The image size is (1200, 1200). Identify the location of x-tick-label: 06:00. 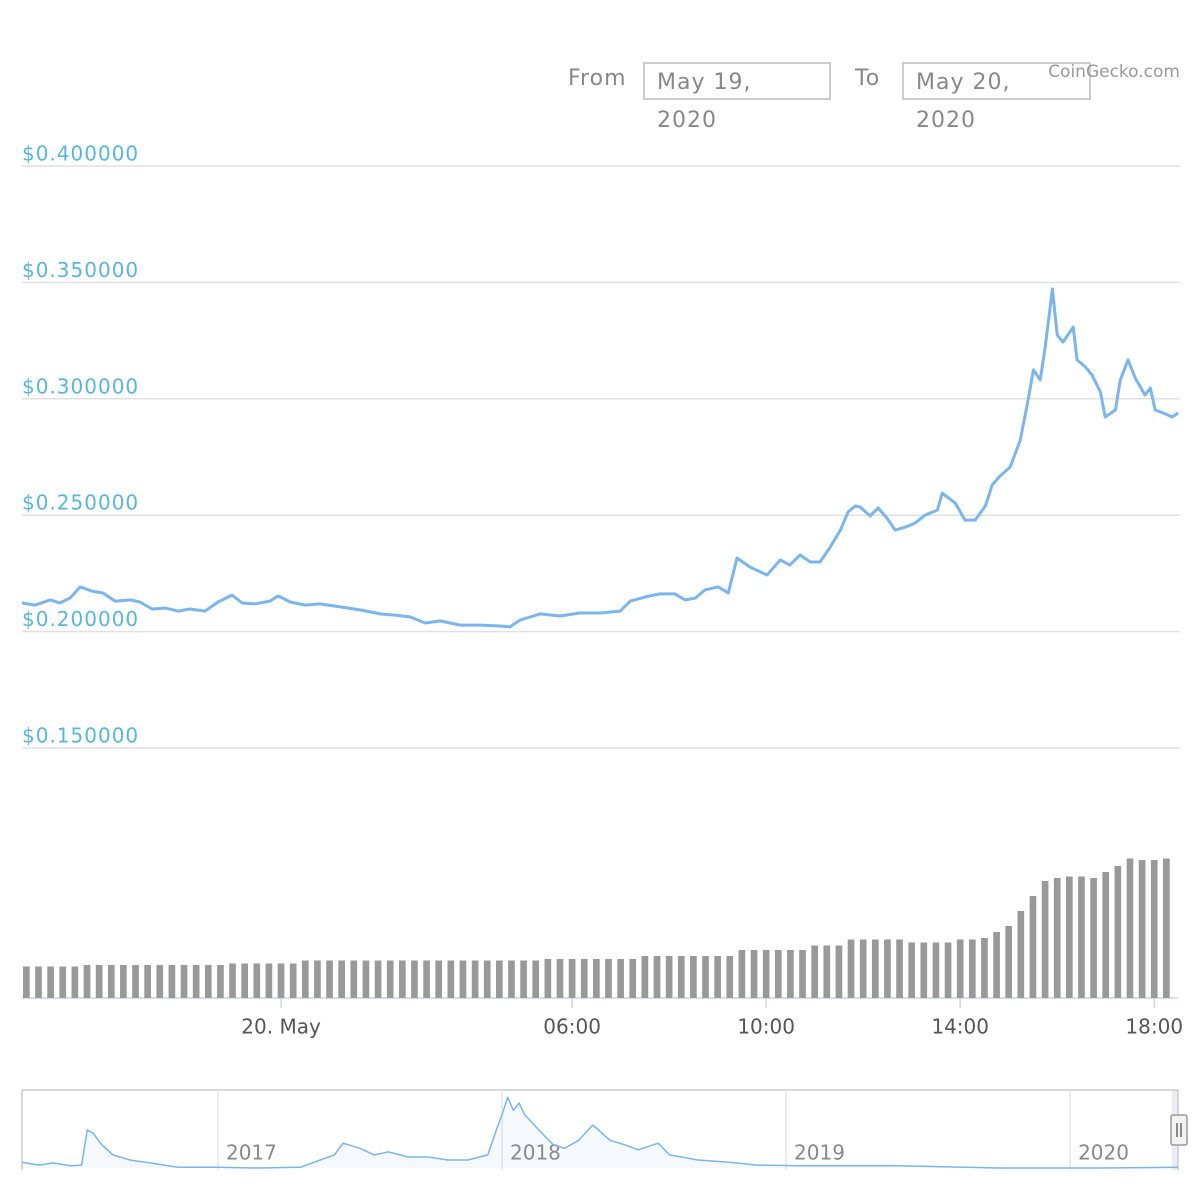
(572, 1027).